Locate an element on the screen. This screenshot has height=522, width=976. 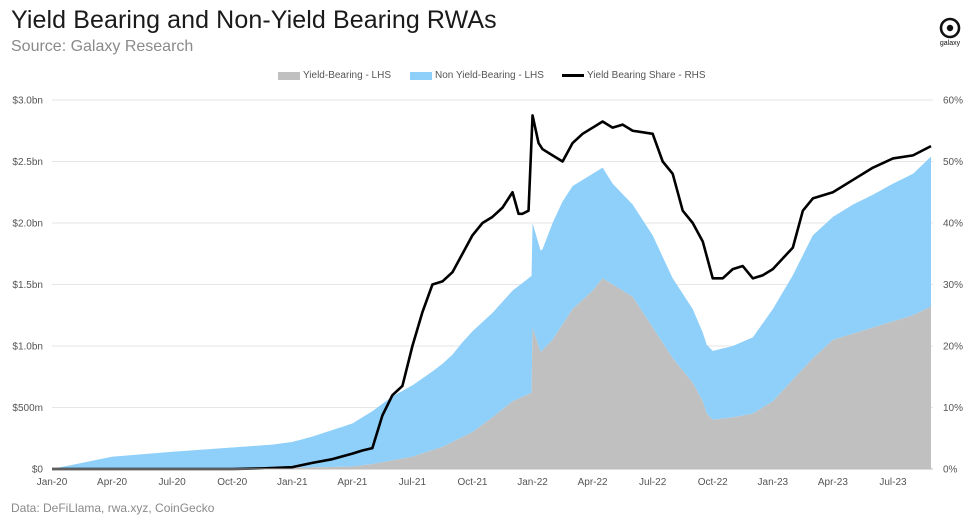
right-axis-tick-label: 10% is located at coordinates (953, 408).